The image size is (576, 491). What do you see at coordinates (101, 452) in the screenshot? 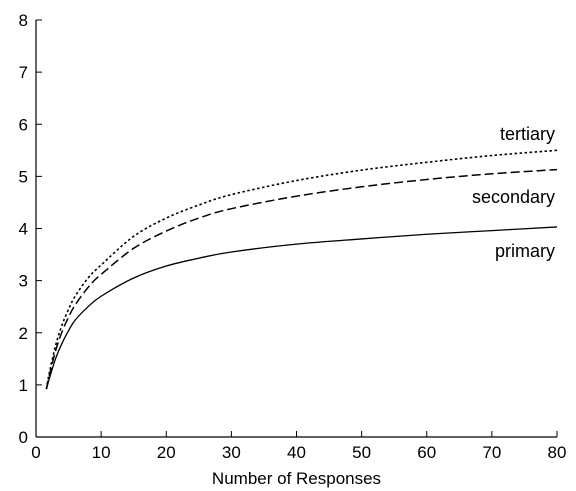
I see `x-tick-label: 10` at bounding box center [101, 452].